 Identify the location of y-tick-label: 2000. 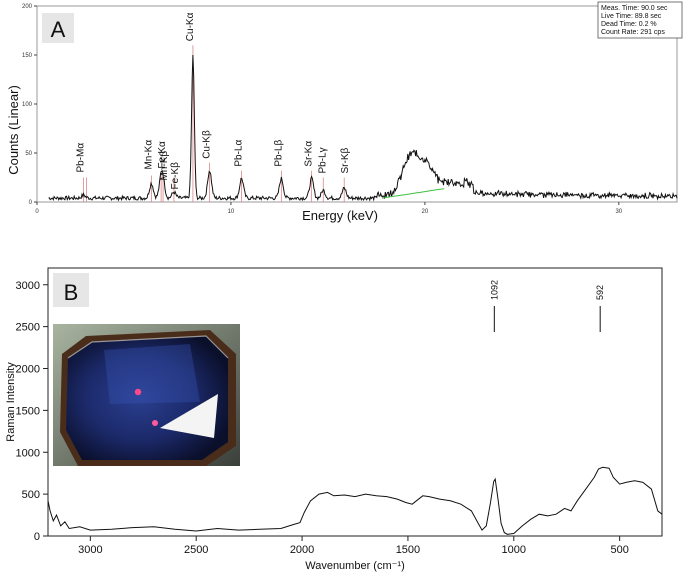
(28, 370).